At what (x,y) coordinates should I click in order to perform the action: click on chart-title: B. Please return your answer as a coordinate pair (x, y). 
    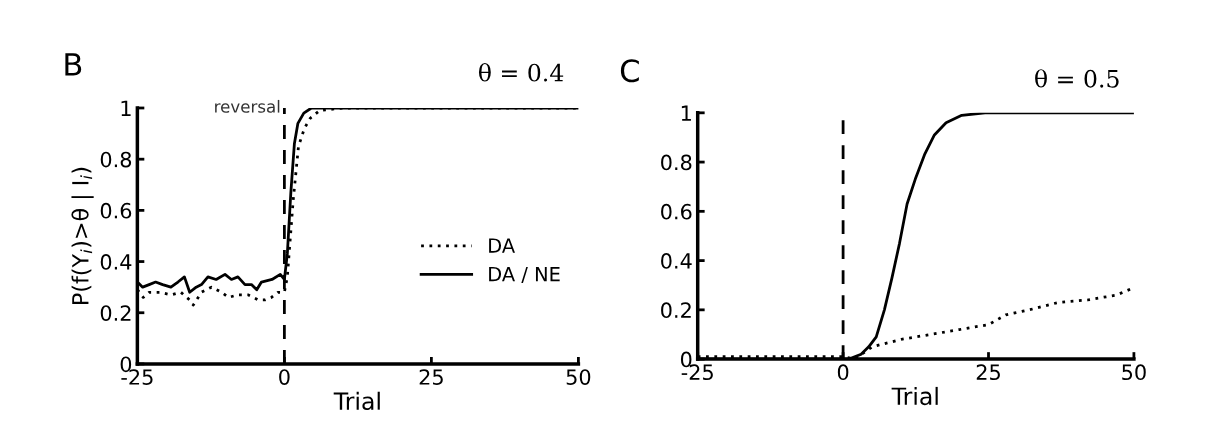
    Looking at the image, I should click on (73, 64).